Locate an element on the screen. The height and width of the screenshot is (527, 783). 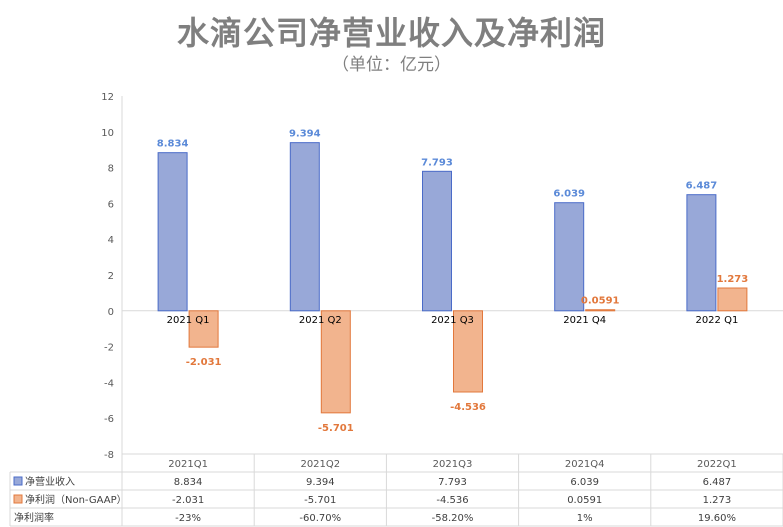
table-cell: -60.70% is located at coordinates (320, 518).